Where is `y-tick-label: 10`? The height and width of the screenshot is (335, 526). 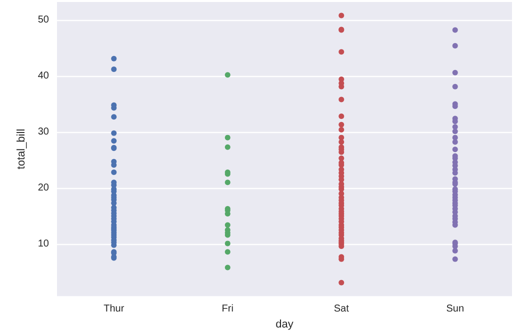 y-tick-label: 10 is located at coordinates (44, 244).